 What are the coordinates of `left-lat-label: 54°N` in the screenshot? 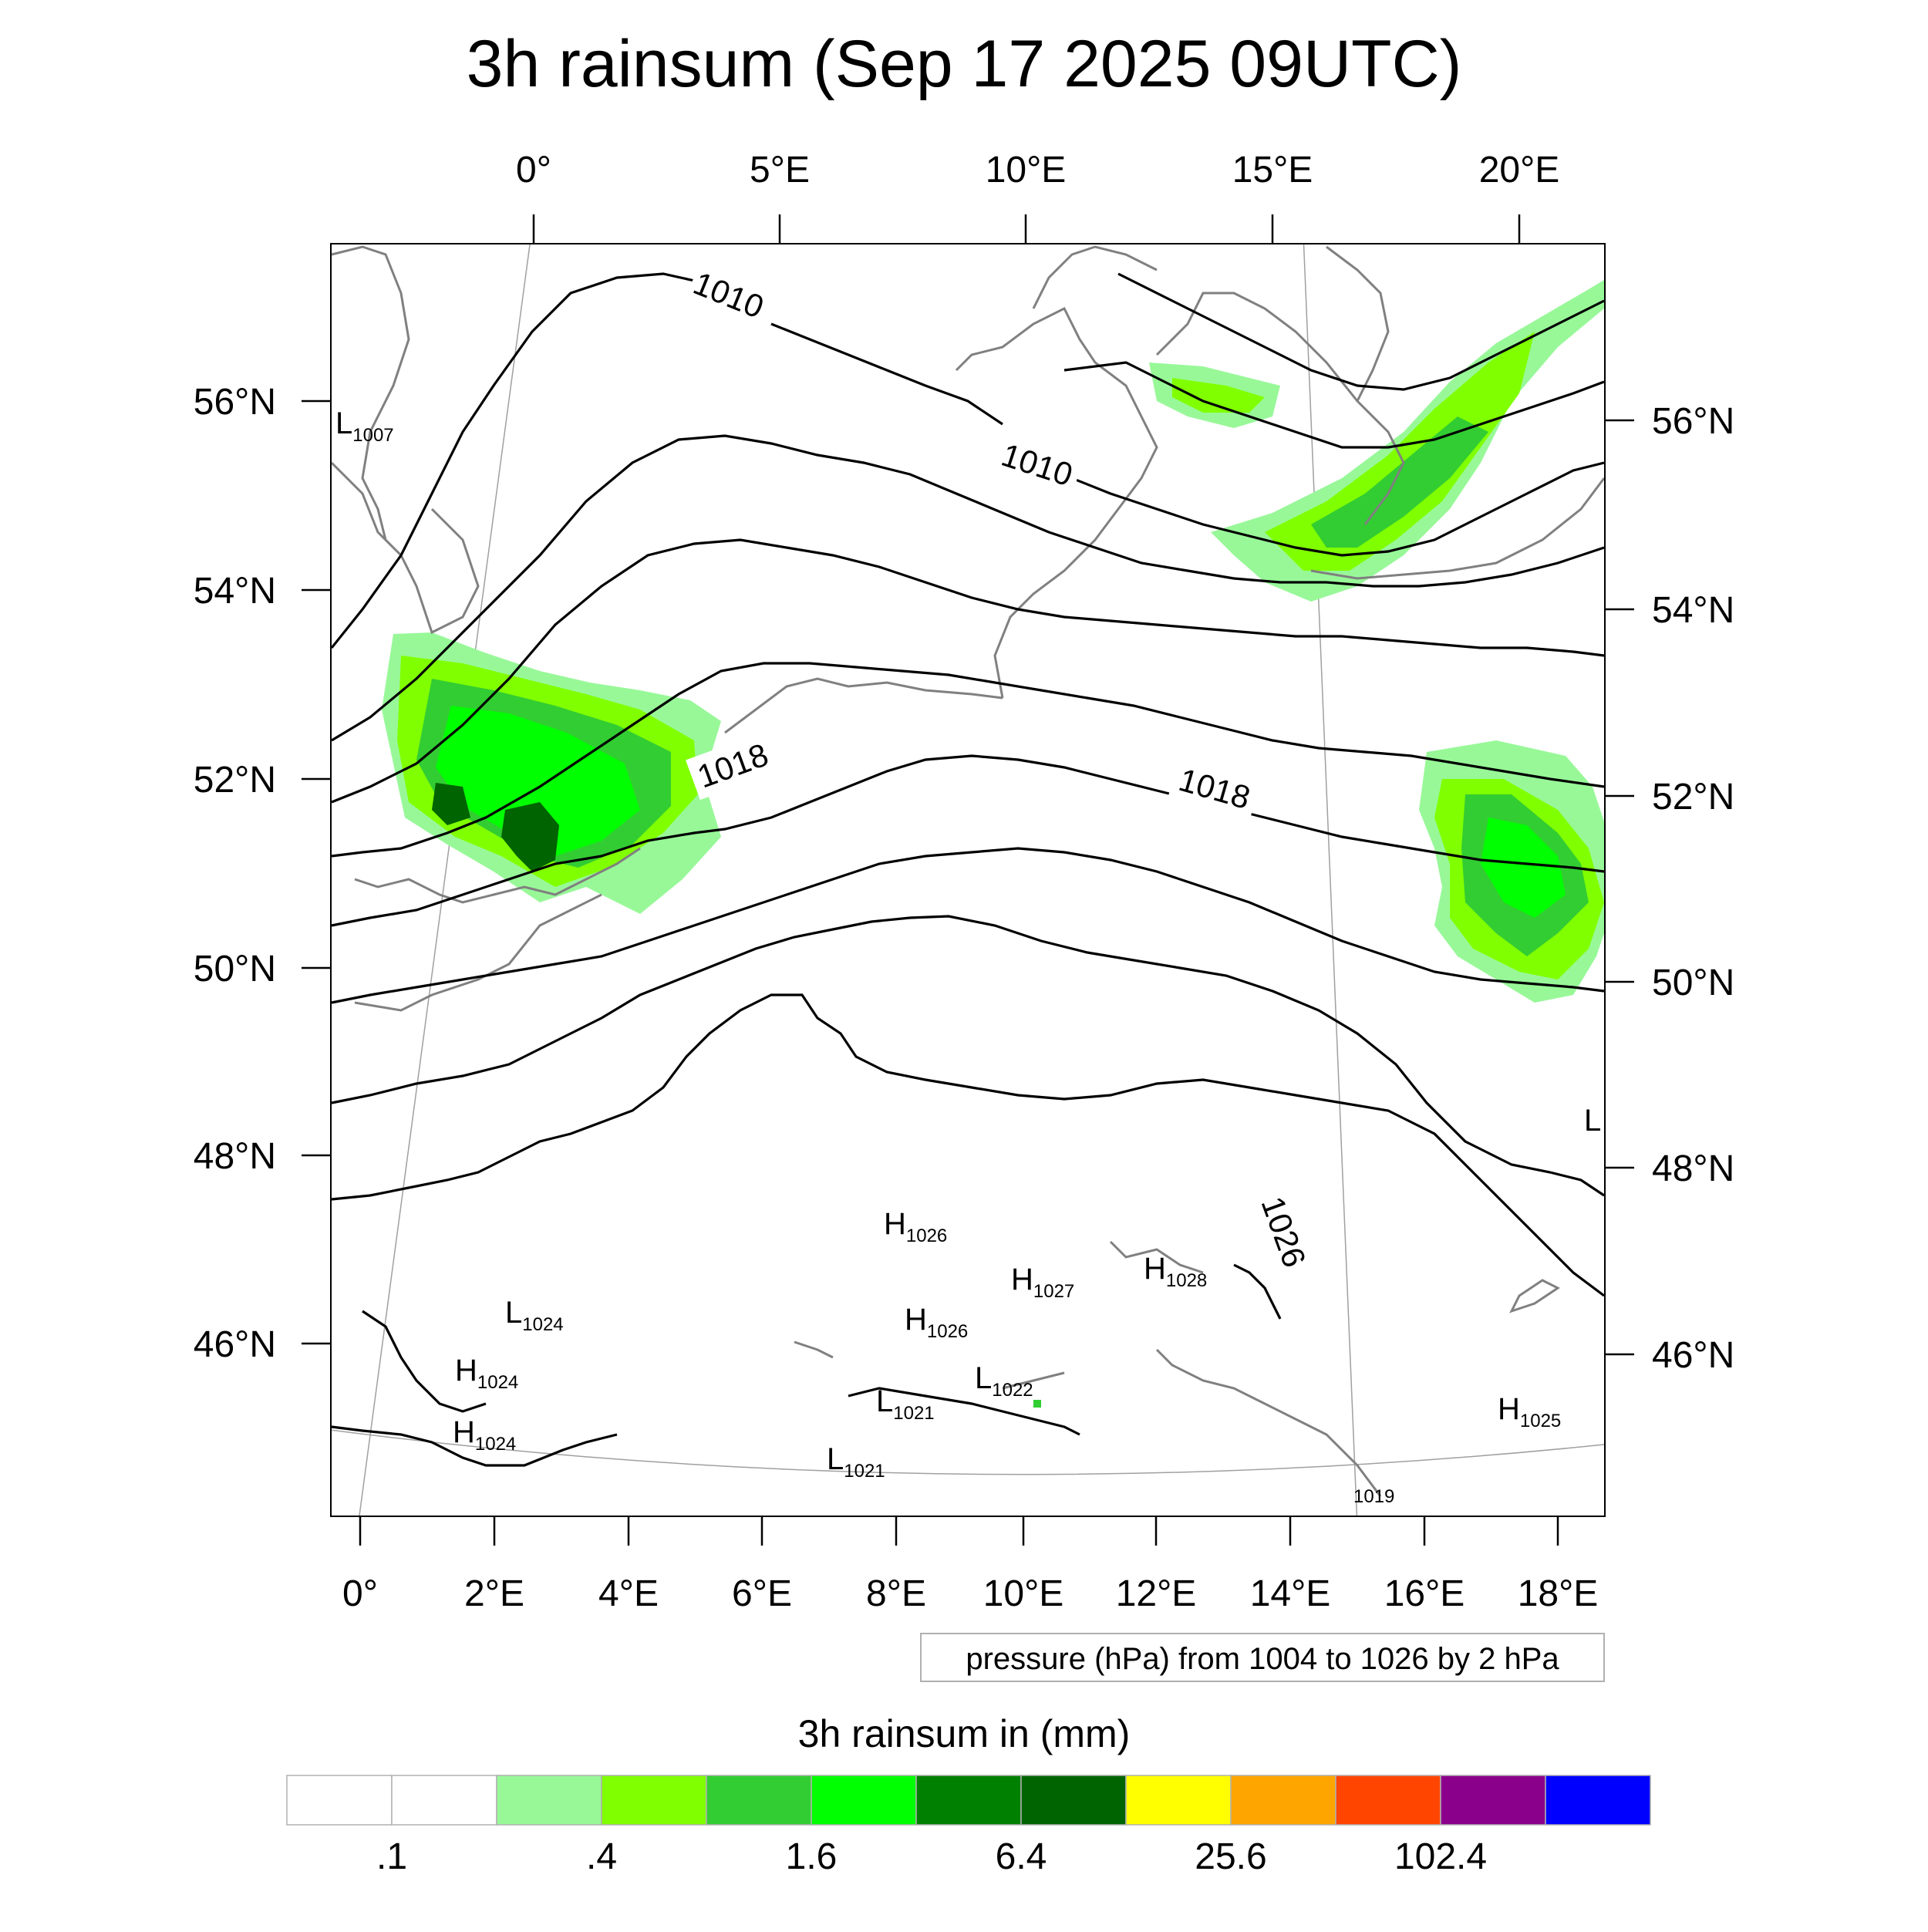 It's located at (235, 591).